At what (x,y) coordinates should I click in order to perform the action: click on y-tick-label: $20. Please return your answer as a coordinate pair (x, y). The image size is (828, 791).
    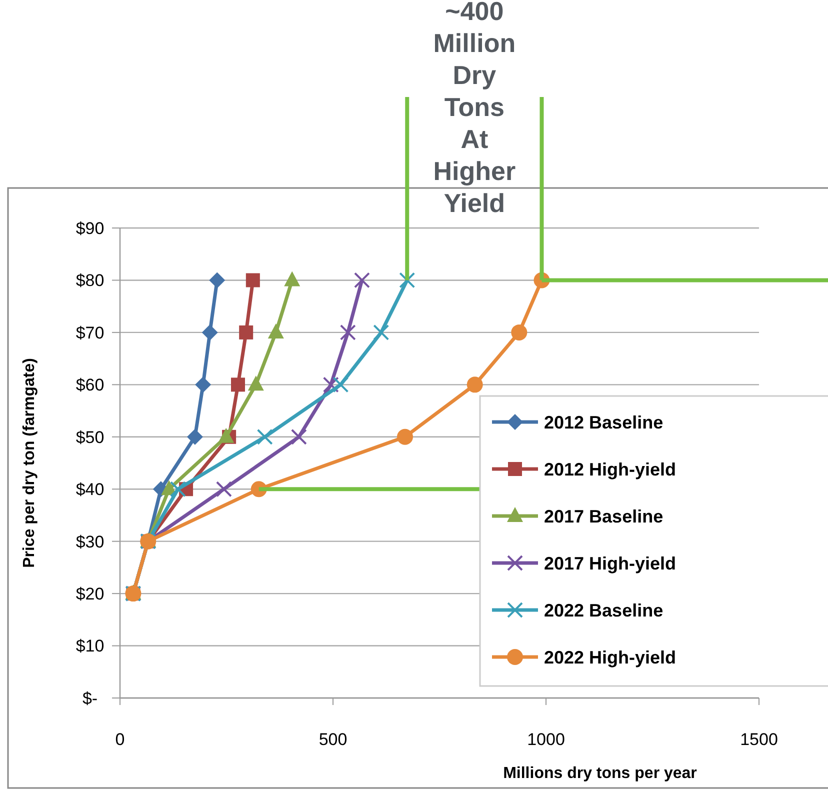
    Looking at the image, I should click on (90, 594).